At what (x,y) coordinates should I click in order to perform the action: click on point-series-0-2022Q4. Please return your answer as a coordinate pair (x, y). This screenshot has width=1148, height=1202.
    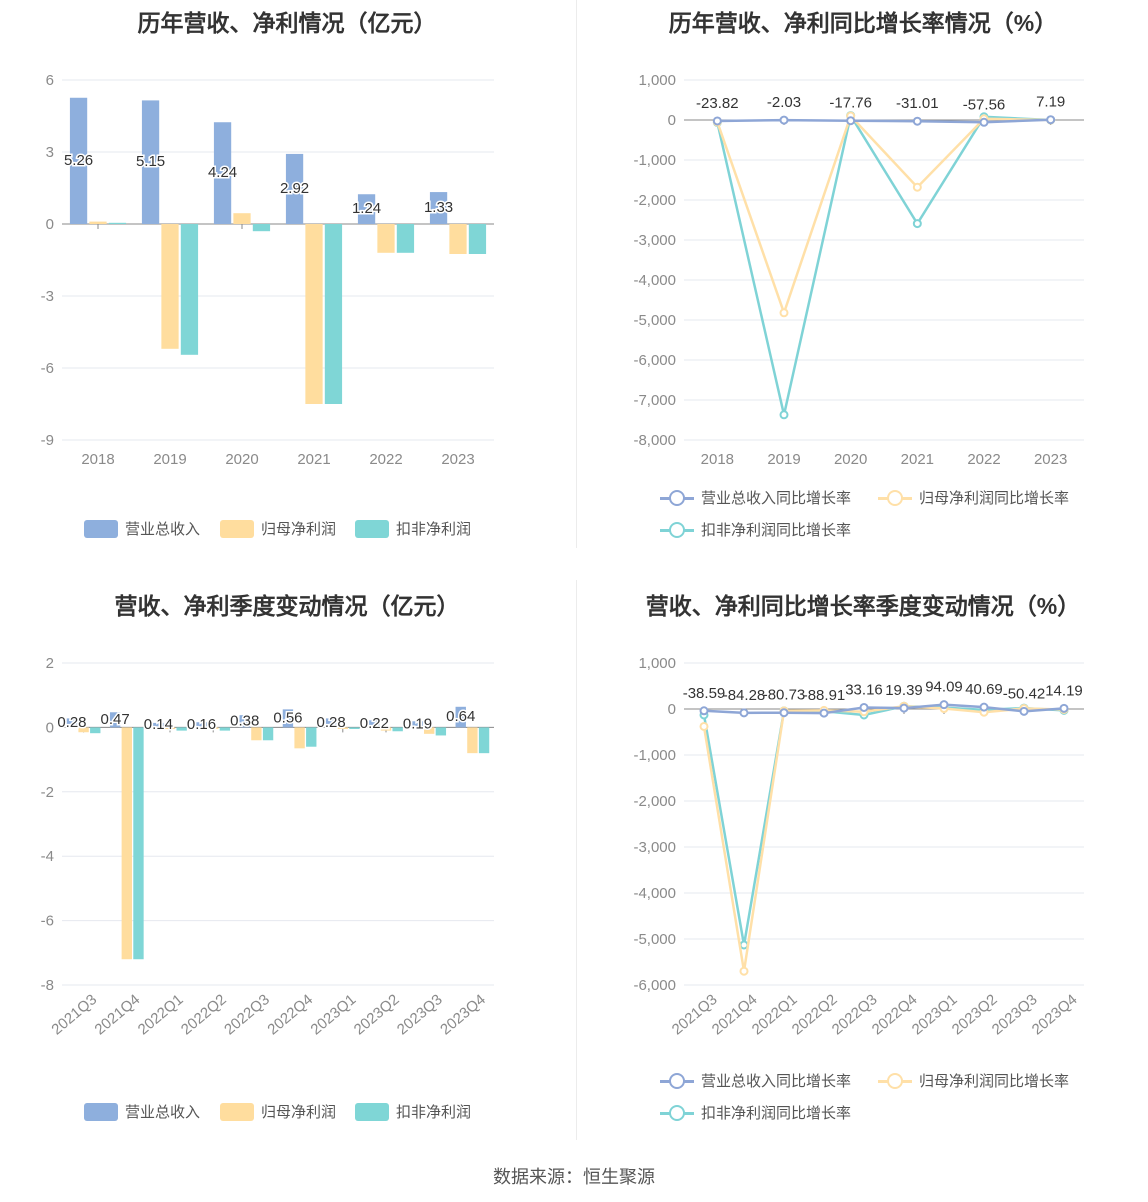
    Looking at the image, I should click on (904, 708).